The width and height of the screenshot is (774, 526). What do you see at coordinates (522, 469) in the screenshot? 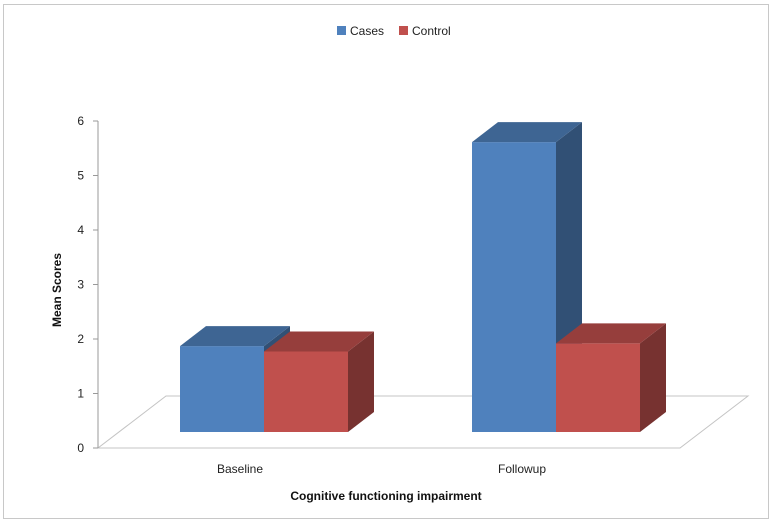
I see `x-label-followup: Followup` at bounding box center [522, 469].